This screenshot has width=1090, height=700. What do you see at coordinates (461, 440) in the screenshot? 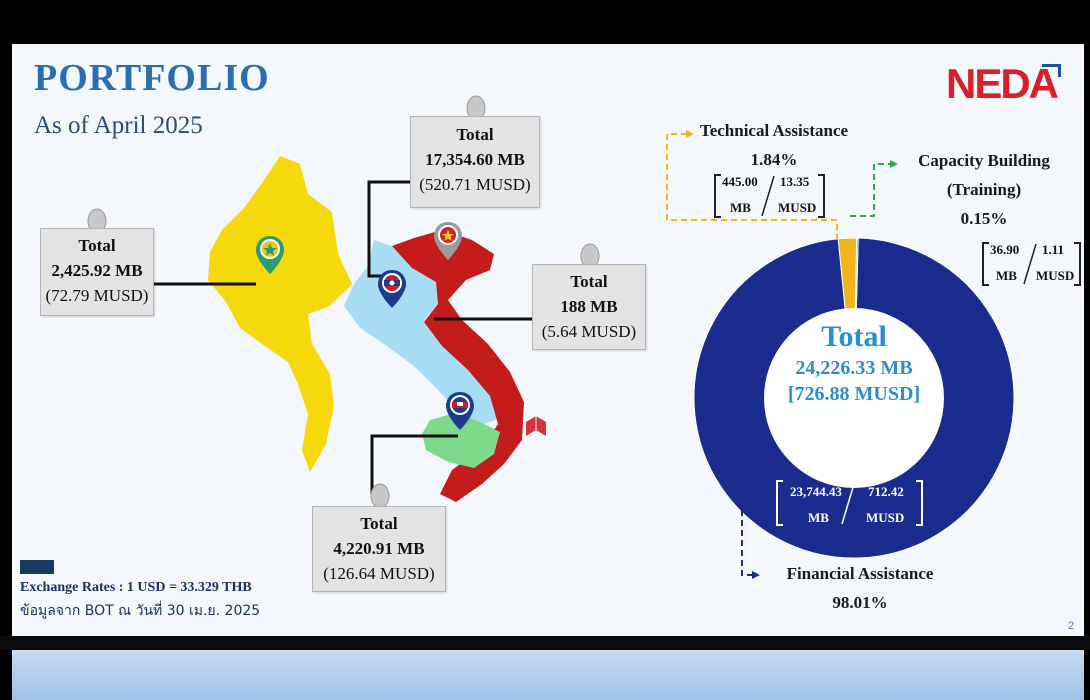
I see `cambodia-shape` at bounding box center [461, 440].